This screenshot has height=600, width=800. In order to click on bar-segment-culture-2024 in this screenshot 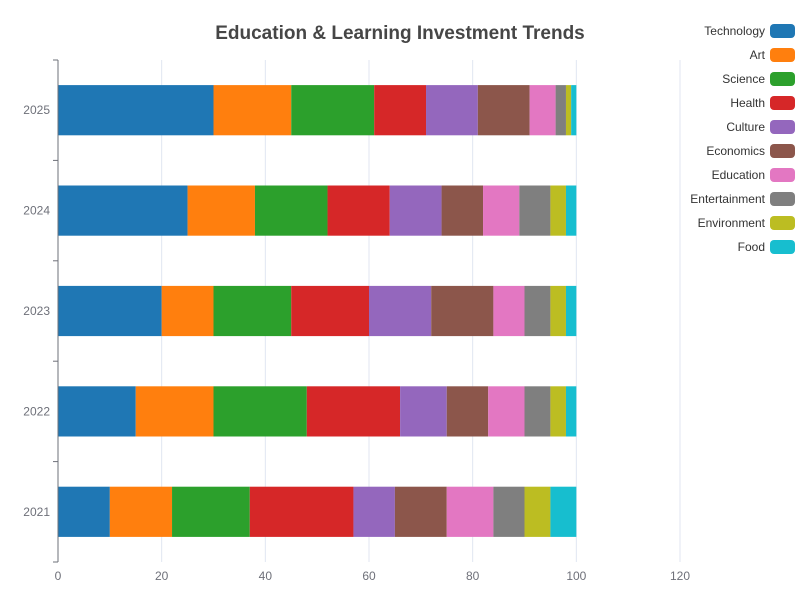, I will do `click(415, 210)`.